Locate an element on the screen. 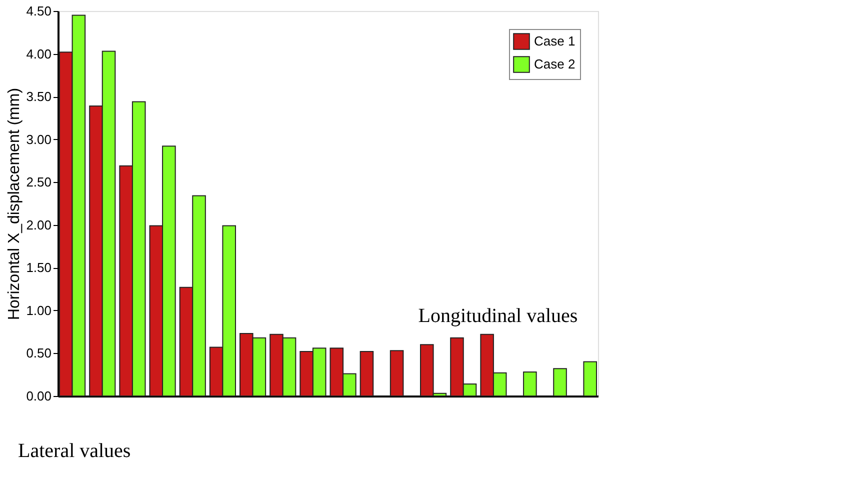  y-tick-label: 2.00 is located at coordinates (39, 224).